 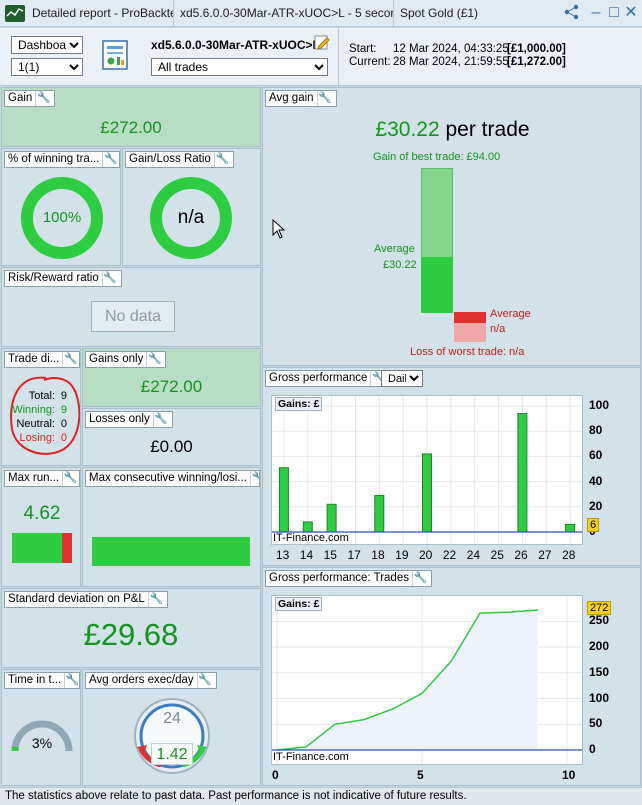 What do you see at coordinates (427, 470) in the screenshot?
I see `gross-perf-chart: Gains: £ IT-Finance.com` at bounding box center [427, 470].